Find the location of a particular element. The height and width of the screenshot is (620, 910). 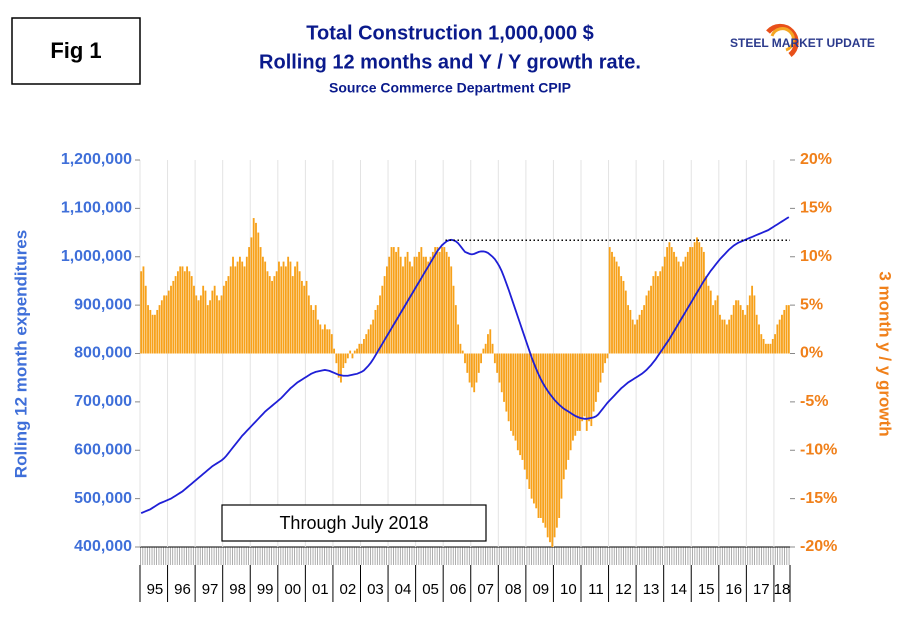

y2-tick-label: -20% is located at coordinates (818, 546).